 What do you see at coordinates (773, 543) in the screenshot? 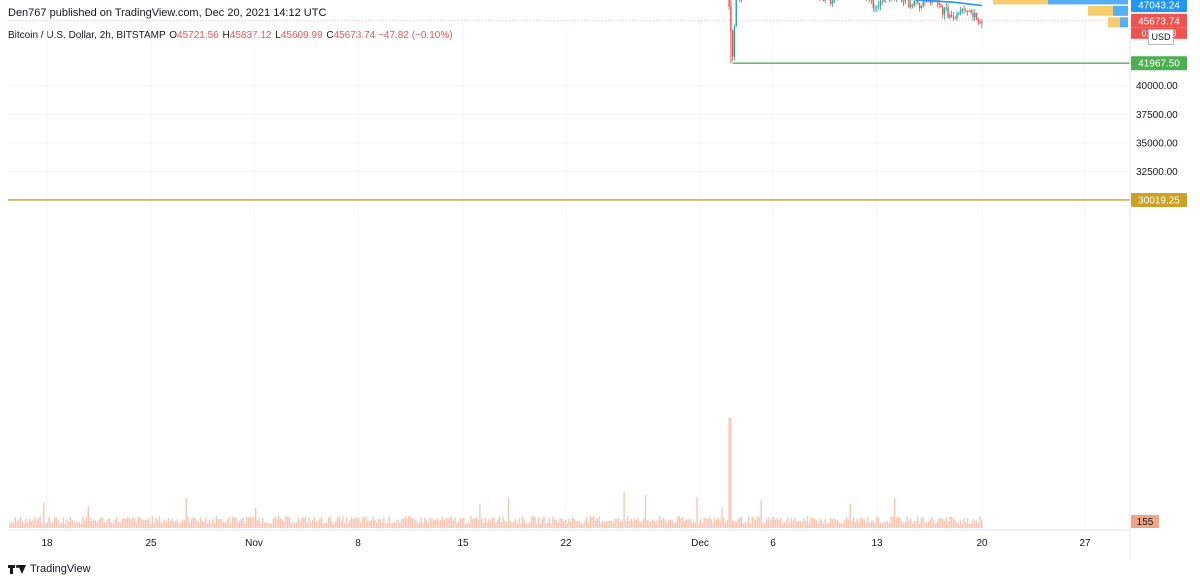
I see `x-tick-label: 6` at bounding box center [773, 543].